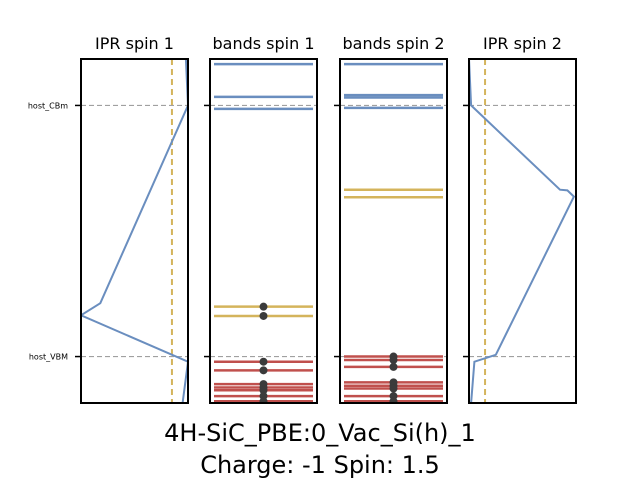 The height and width of the screenshot is (480, 640). I want to click on panel-ipr2: IPR spin 2, so click(520, 219).